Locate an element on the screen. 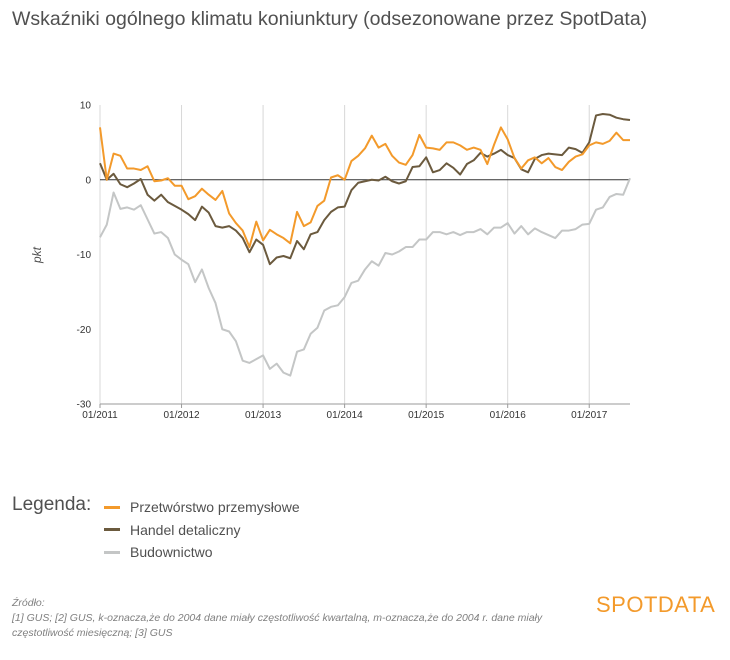 The width and height of the screenshot is (730, 660). legend-item-budownictwo: Budownictwo is located at coordinates (234, 552).